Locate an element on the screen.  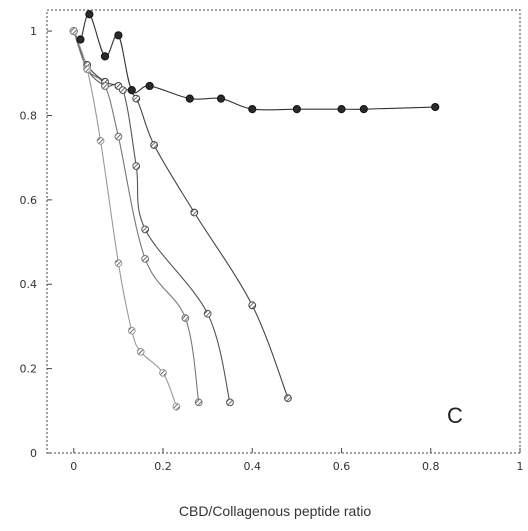
x-tick-label: 0.4 is located at coordinates (253, 466).